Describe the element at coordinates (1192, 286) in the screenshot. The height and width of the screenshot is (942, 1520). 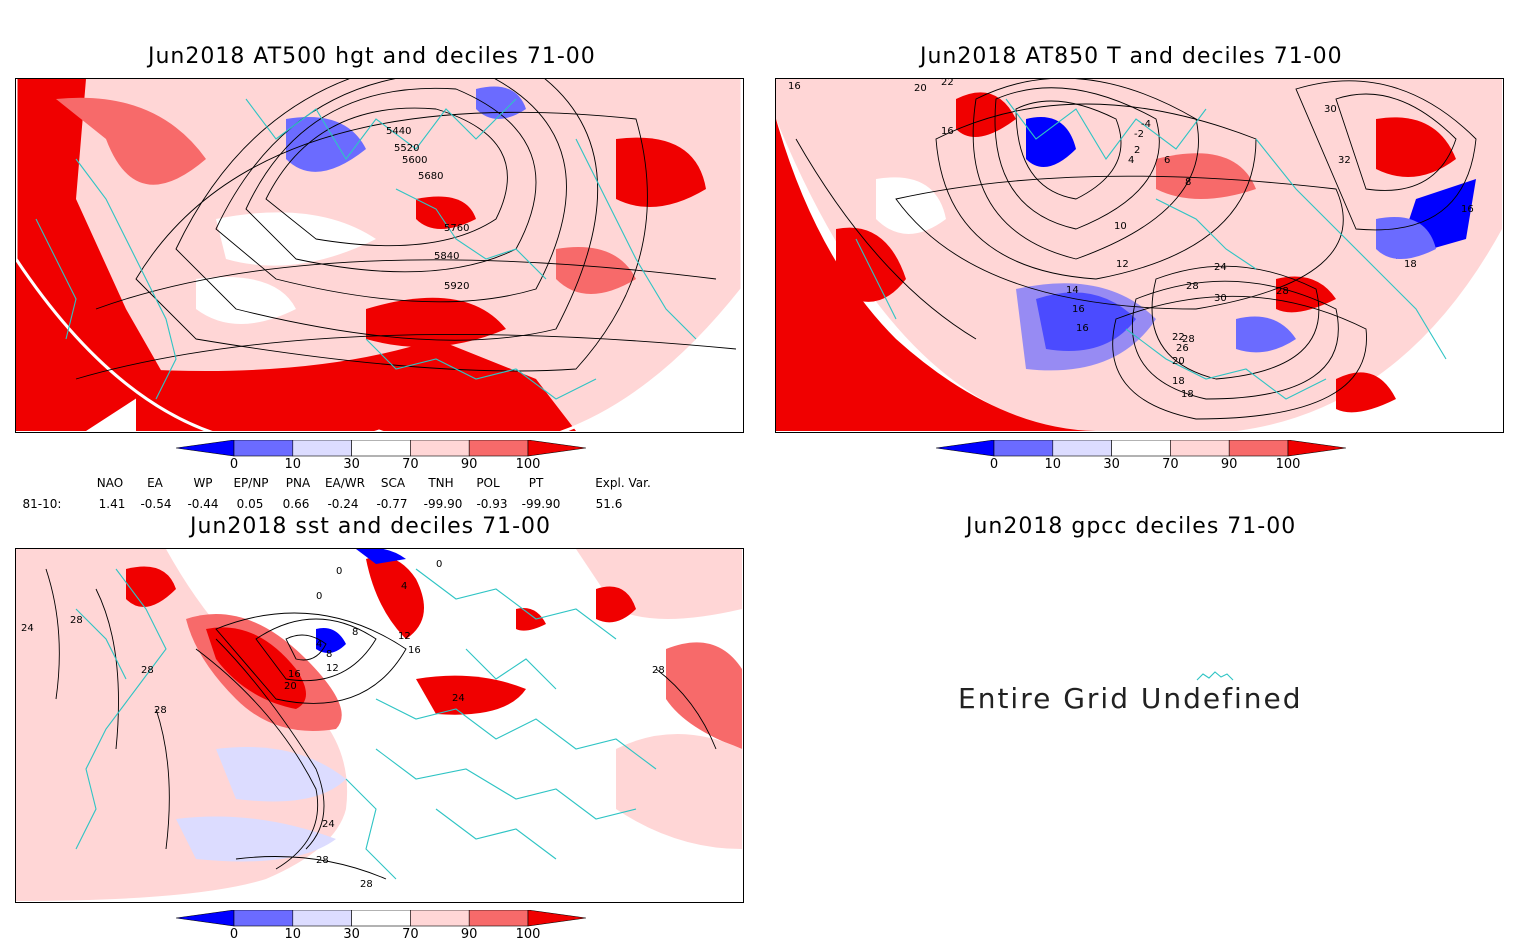
I see `t850-contour-label: 28` at that location.